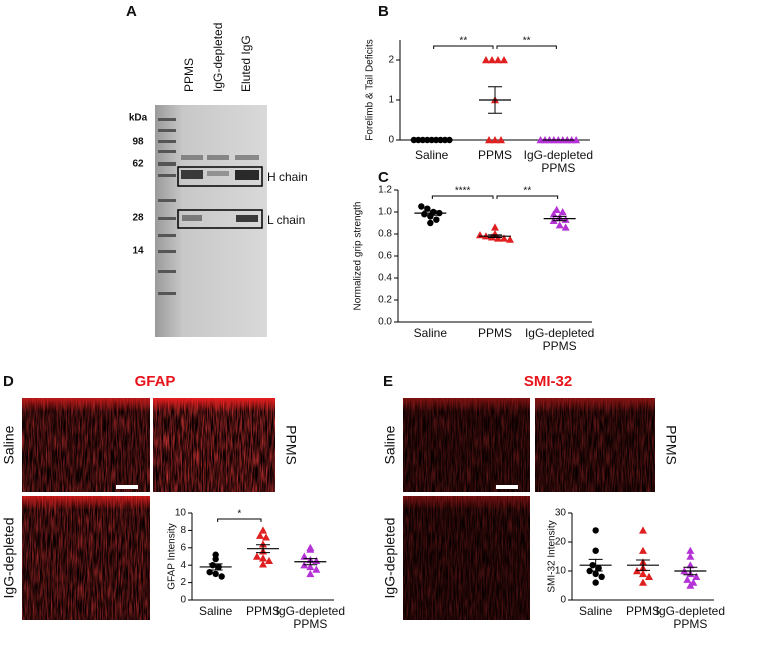  Describe the element at coordinates (287, 177) in the screenshot. I see `box-label: H chain` at that location.